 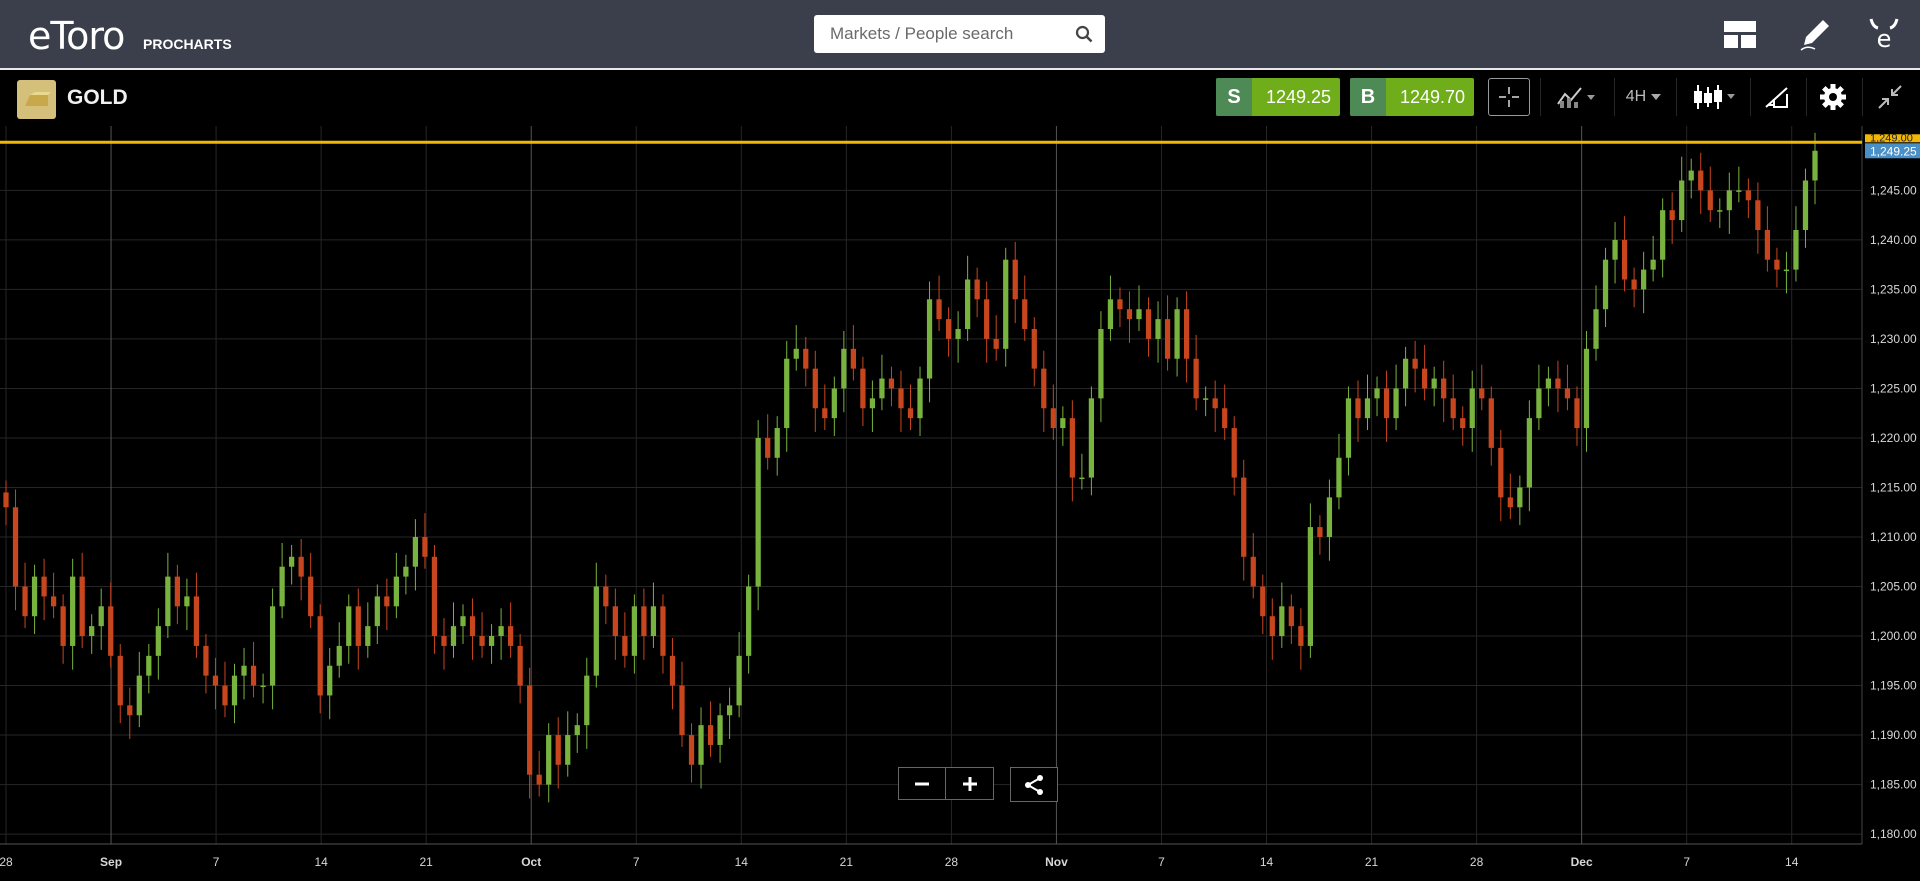 What do you see at coordinates (960, 69) in the screenshot?
I see `header-divider` at bounding box center [960, 69].